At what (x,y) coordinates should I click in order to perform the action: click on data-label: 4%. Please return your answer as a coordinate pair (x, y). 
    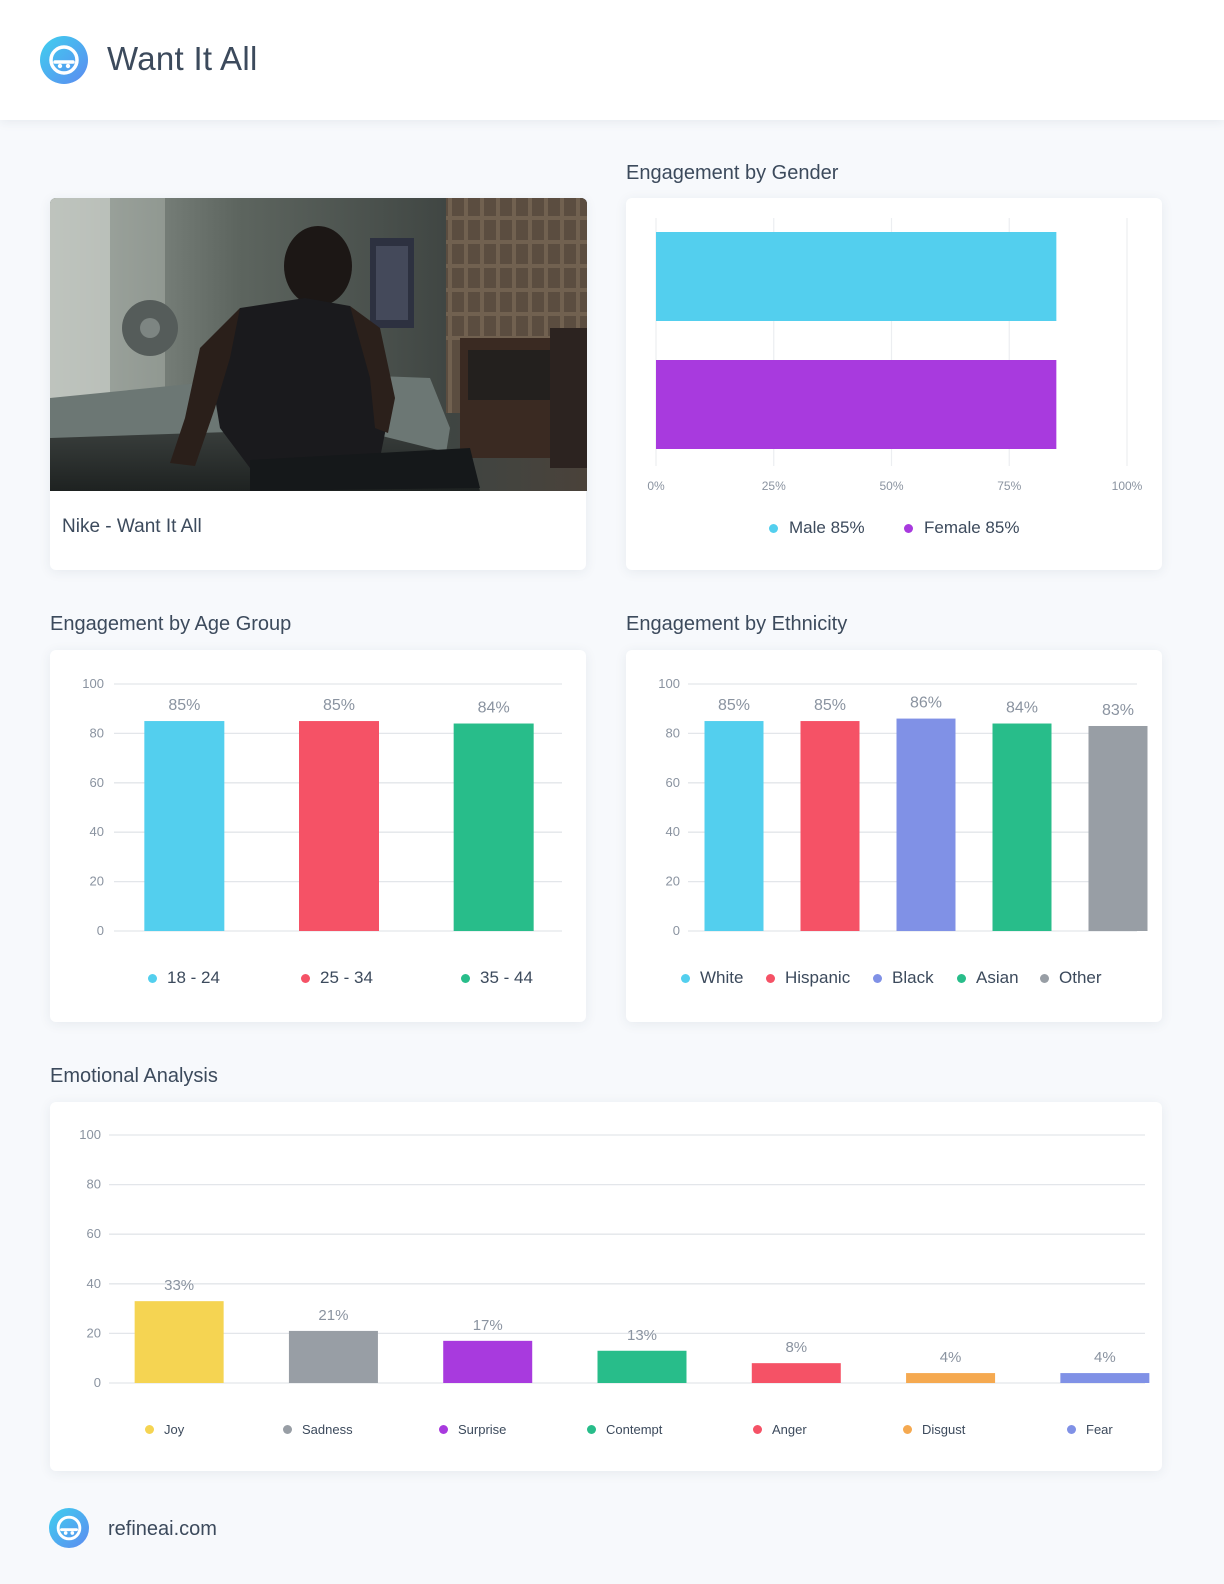
    Looking at the image, I should click on (951, 1357).